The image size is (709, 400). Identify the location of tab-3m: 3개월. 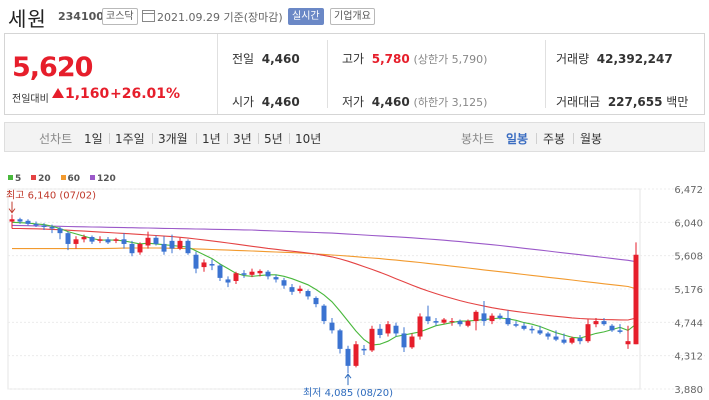
(173, 139).